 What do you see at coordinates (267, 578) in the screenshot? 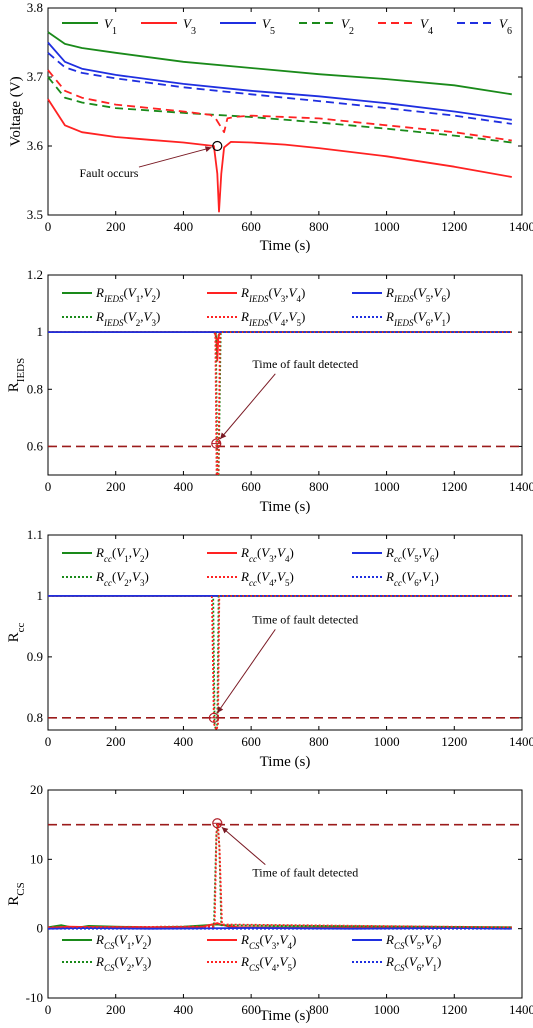
I see `legend-entry: Rcc(V4,V5)` at bounding box center [267, 578].